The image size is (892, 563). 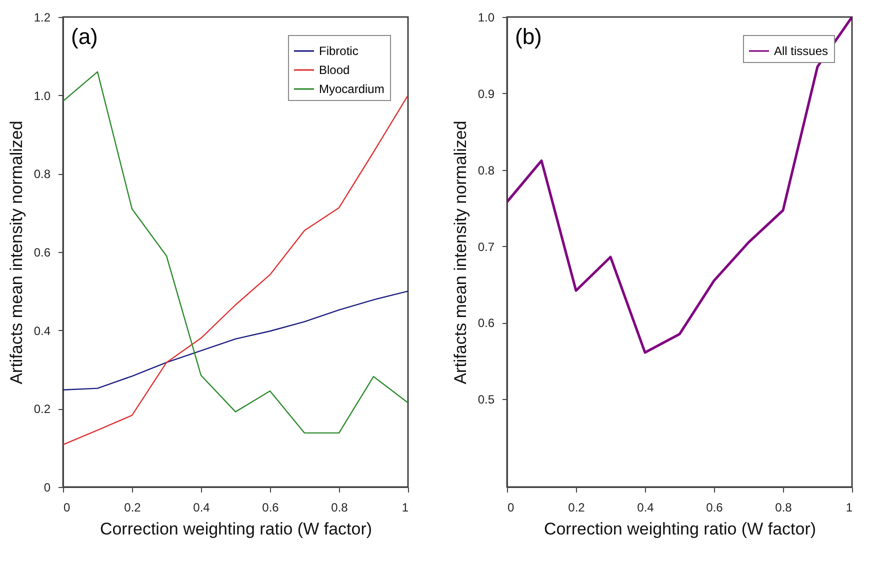 I want to click on y-tick-label: 0.4, so click(x=42, y=331).